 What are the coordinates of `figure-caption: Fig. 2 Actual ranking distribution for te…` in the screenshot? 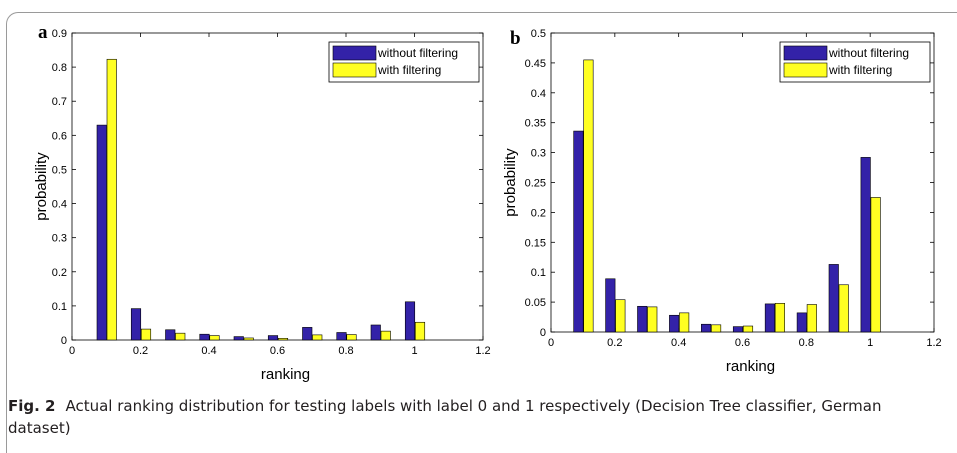 It's located at (478, 417).